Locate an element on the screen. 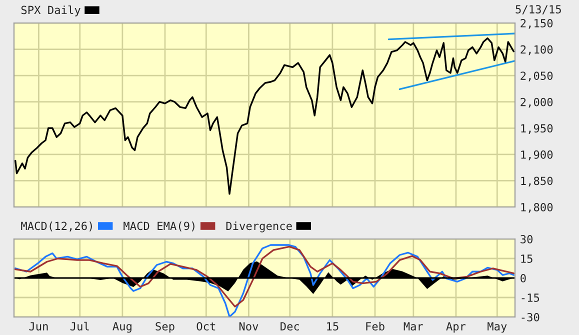 The image size is (579, 335). x-tick-label: Dec is located at coordinates (289, 326).